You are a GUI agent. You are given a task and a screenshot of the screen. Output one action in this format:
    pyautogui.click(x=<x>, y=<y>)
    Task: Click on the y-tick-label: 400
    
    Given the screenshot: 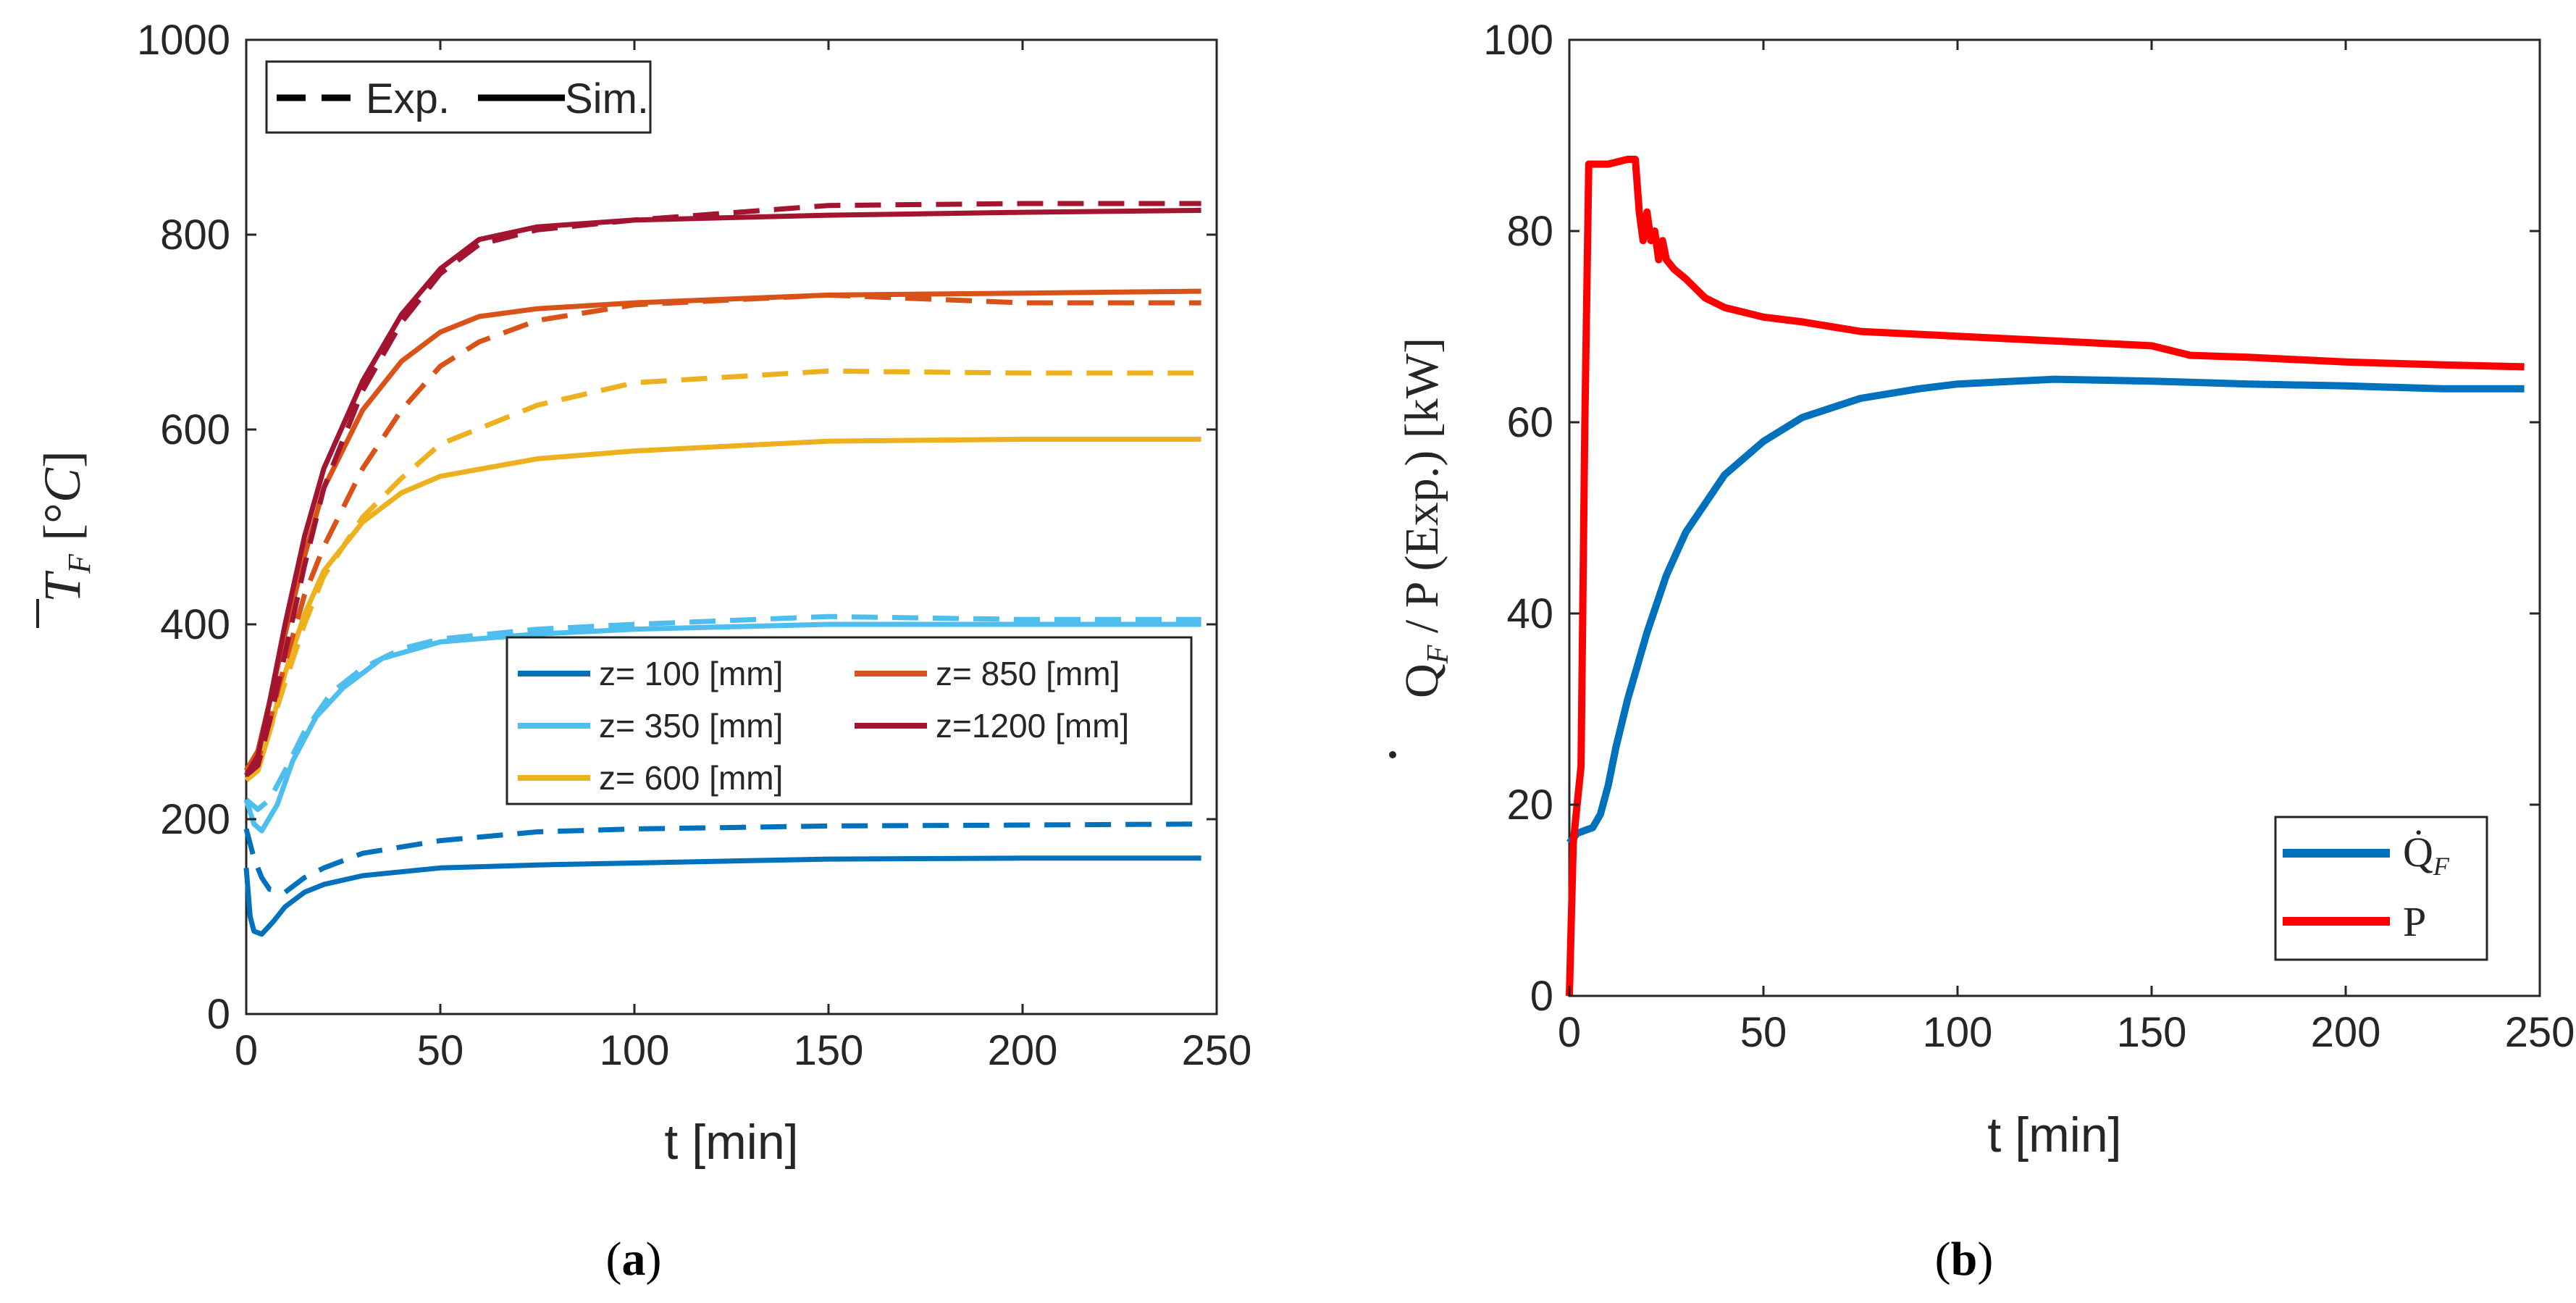 What is the action you would take?
    pyautogui.click(x=195, y=624)
    